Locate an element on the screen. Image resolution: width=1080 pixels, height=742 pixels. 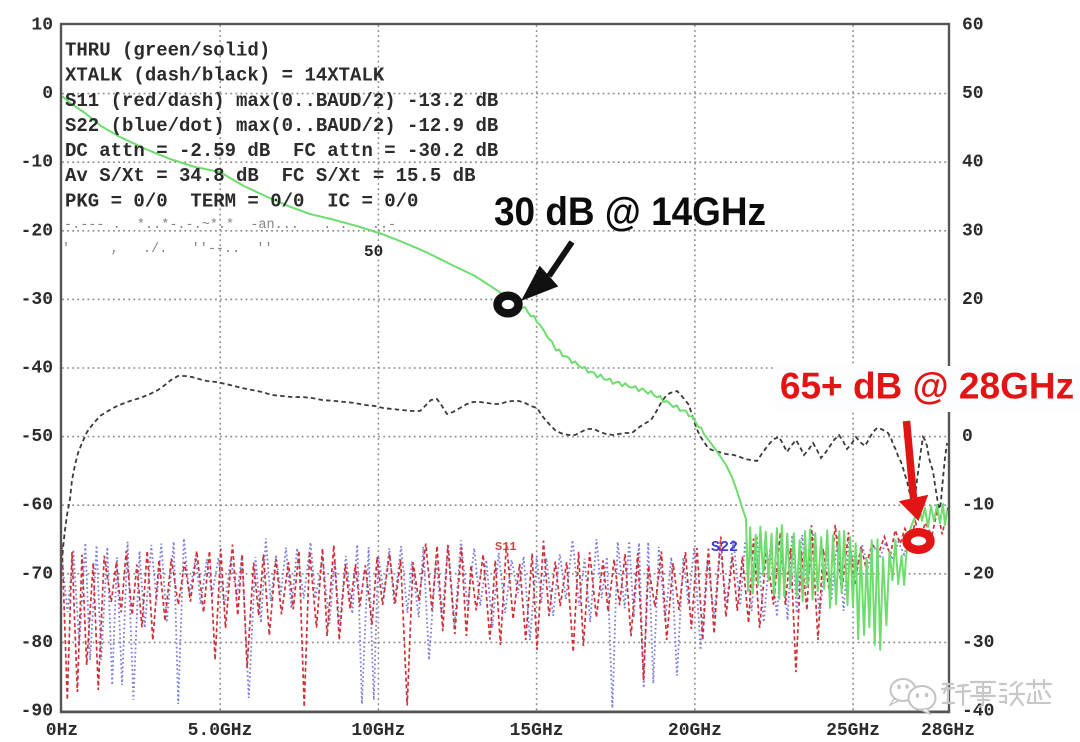
svg-text: S11 is located at coordinates (506, 547).